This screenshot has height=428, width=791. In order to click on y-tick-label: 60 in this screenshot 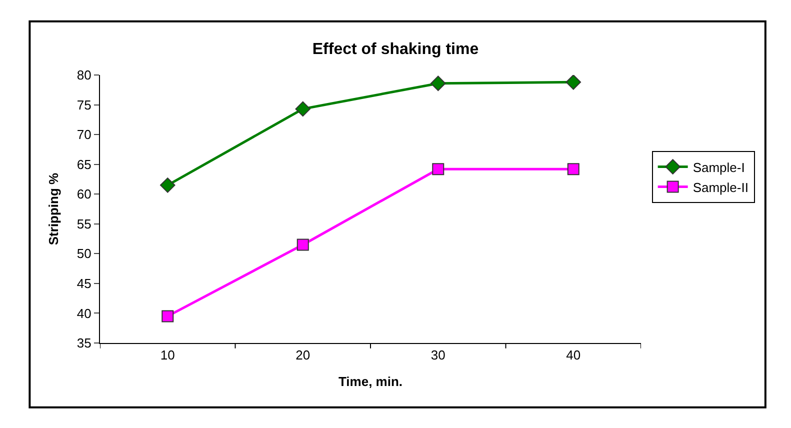, I will do `click(84, 194)`.